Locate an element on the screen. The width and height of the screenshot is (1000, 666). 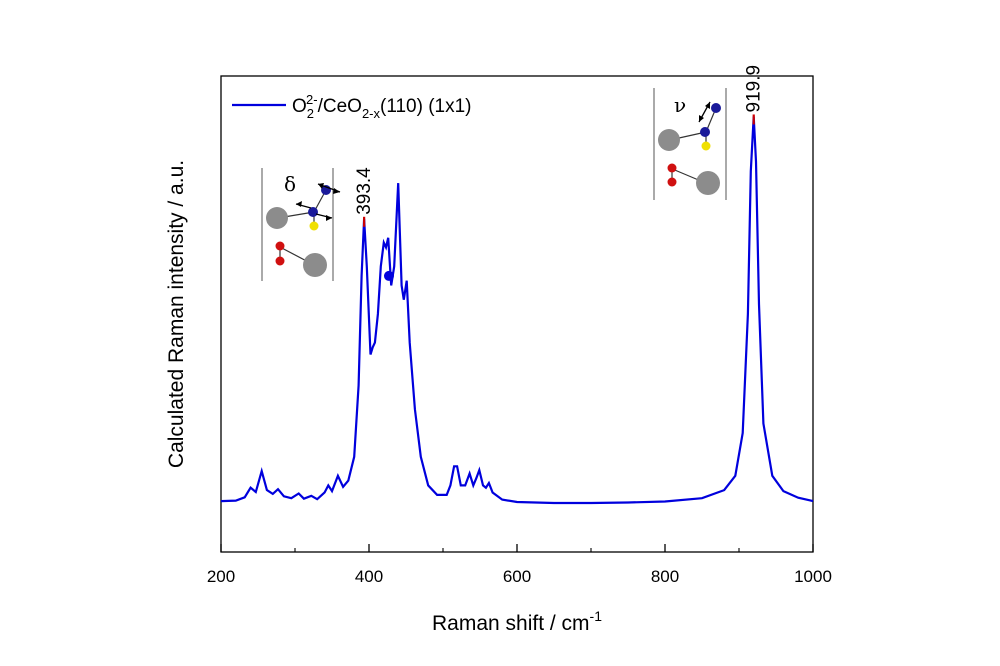
inset-stretching-mode: ν is located at coordinates (690, 144).